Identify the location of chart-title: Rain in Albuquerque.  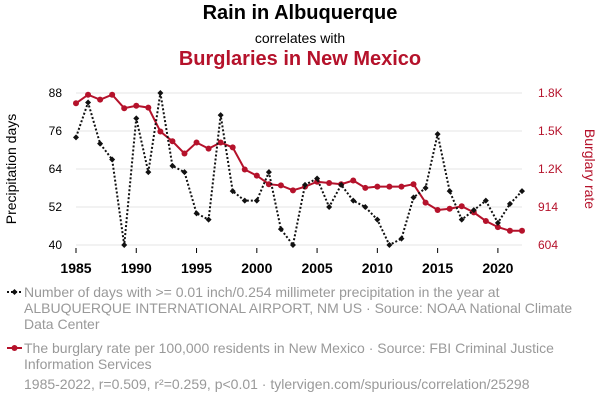
(300, 13).